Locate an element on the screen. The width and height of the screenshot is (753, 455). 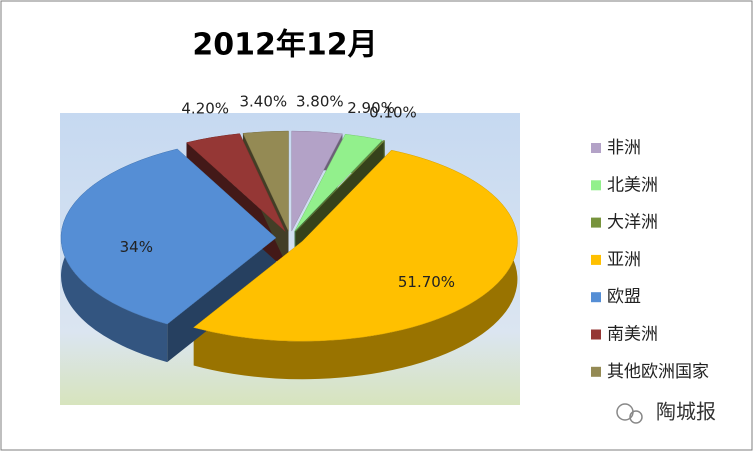
legend-label: 亚洲 is located at coordinates (624, 260).